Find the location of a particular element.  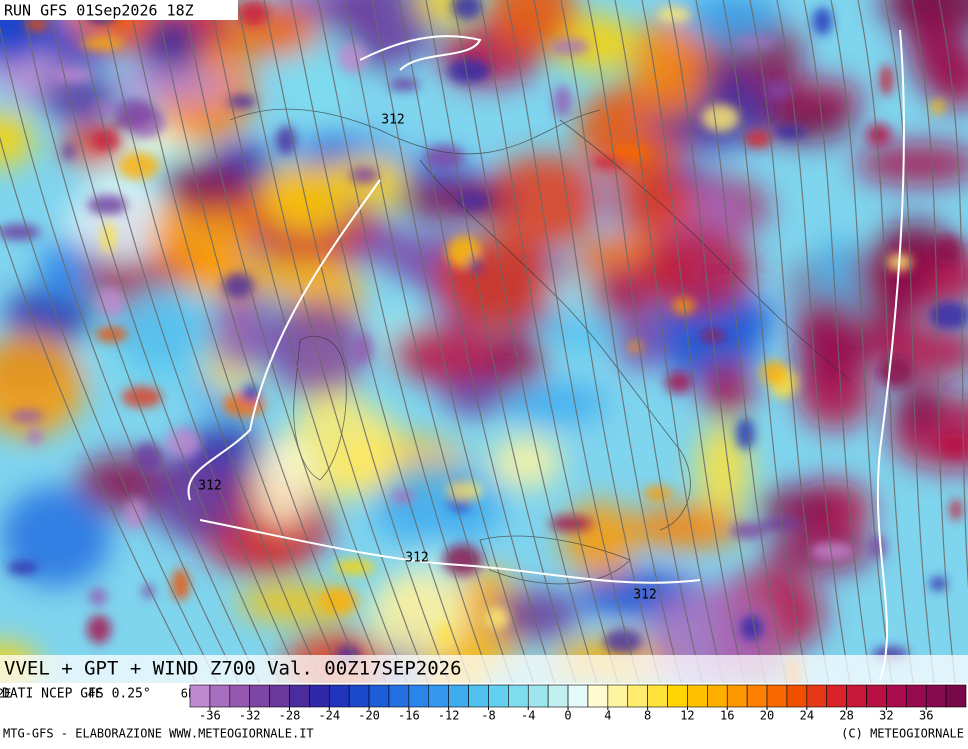

colorbar-tick-label: 20 is located at coordinates (767, 716).